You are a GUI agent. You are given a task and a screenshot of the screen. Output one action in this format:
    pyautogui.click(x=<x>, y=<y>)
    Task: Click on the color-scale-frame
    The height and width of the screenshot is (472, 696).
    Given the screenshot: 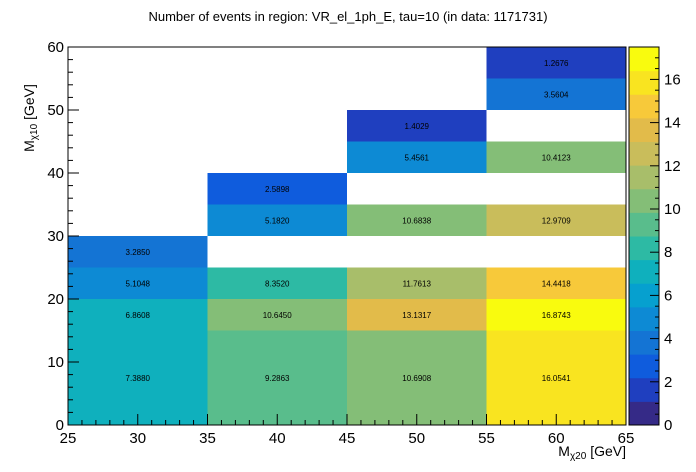 What is the action you would take?
    pyautogui.click(x=644, y=236)
    